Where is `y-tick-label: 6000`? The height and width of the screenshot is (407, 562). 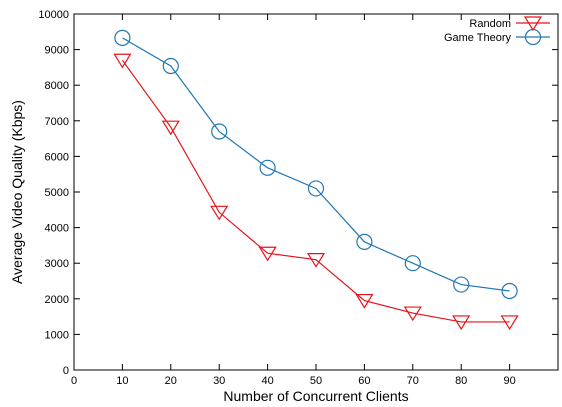 y-tick-label: 6000 is located at coordinates (57, 157).